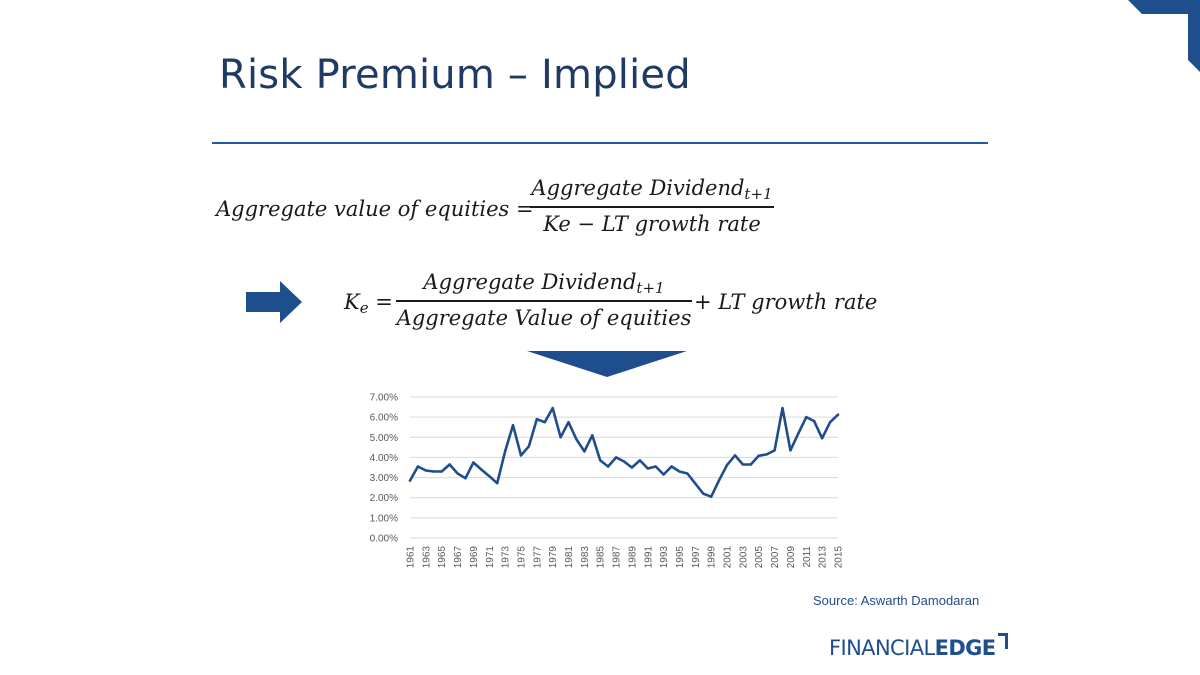 Image resolution: width=1200 pixels, height=675 pixels. I want to click on x-tick-label: 1989, so click(632, 557).